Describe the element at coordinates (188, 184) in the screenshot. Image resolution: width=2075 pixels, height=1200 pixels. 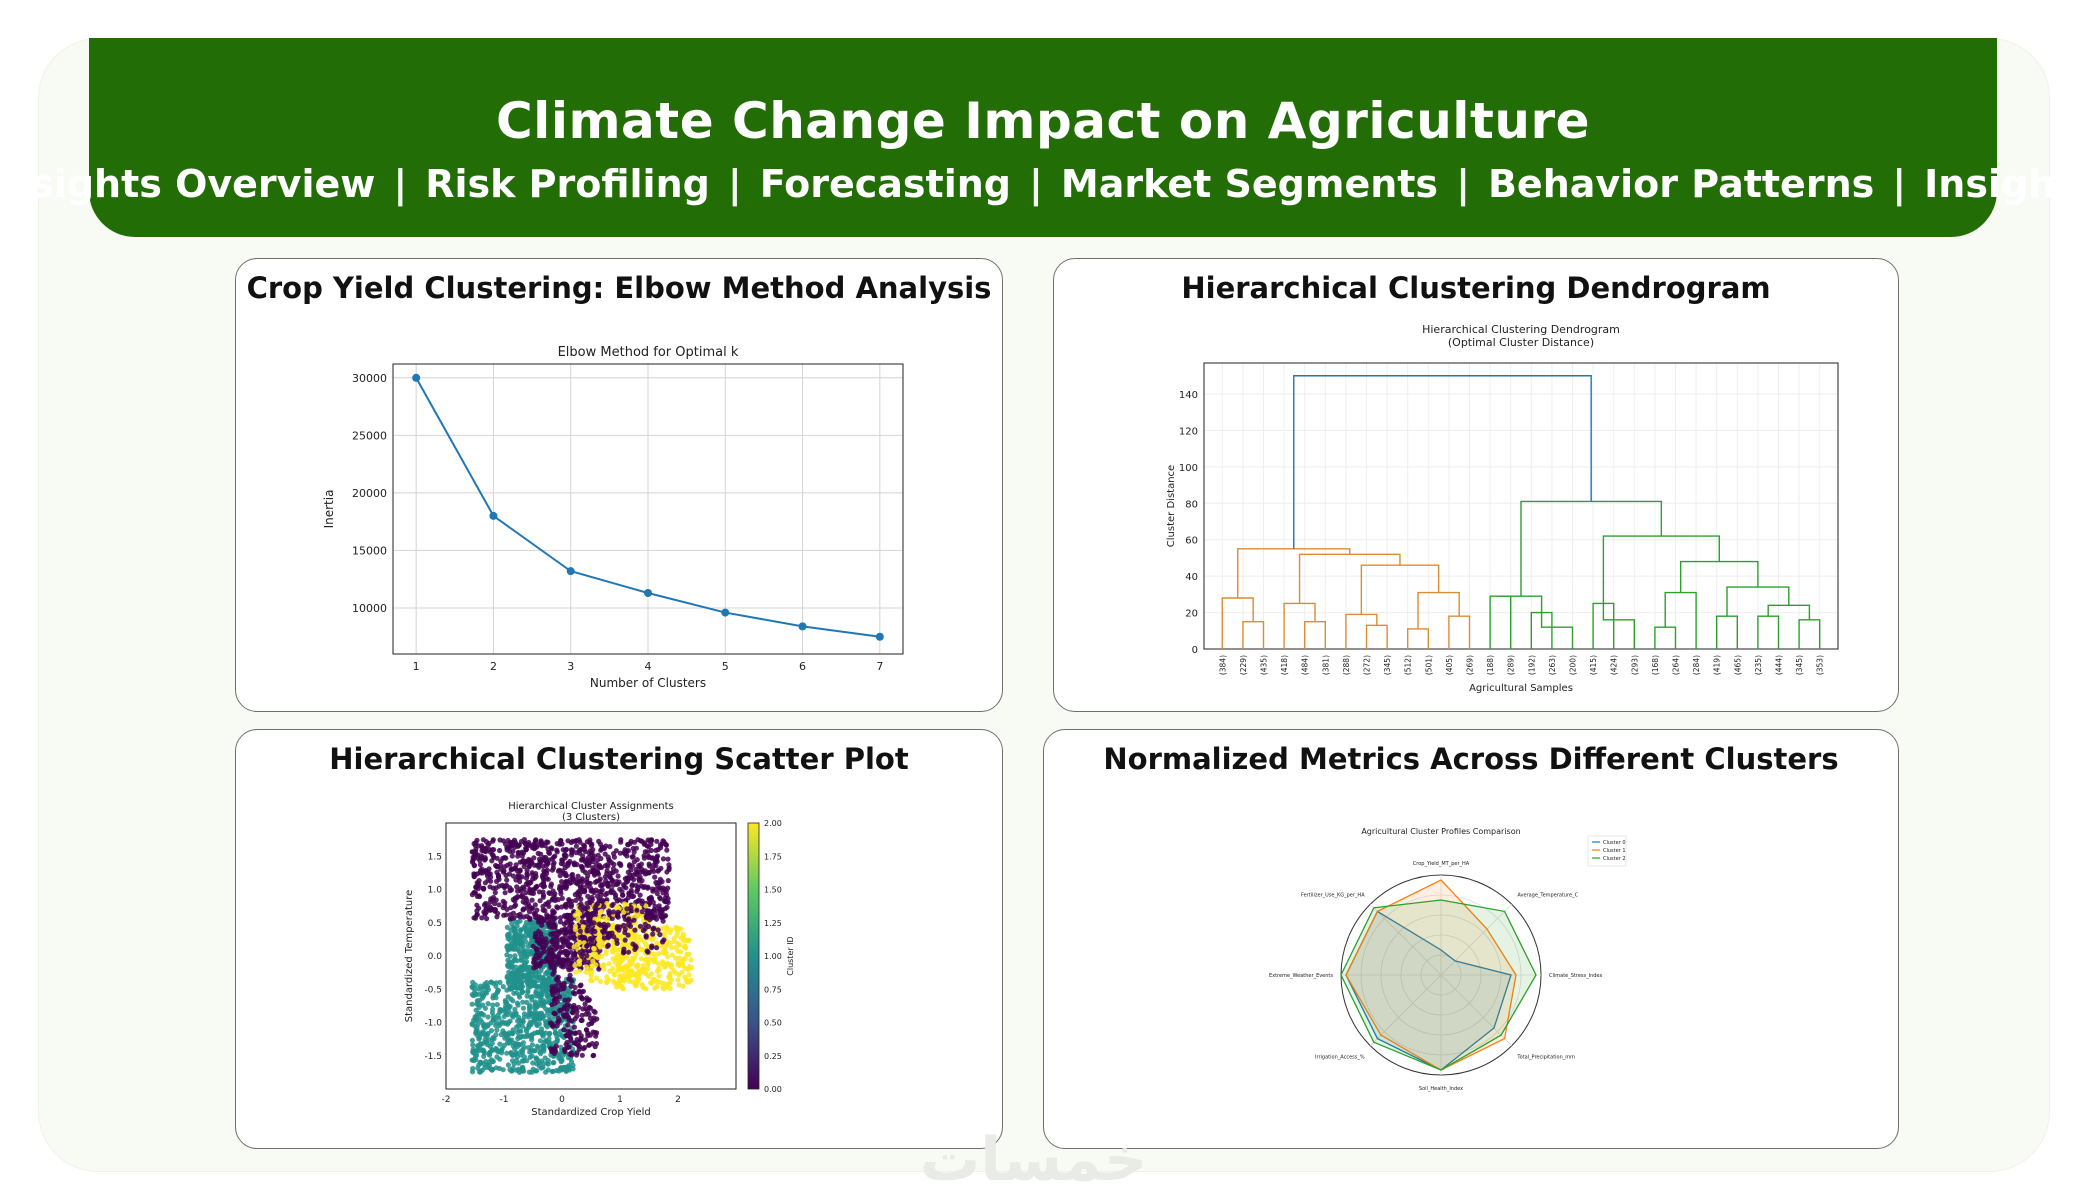
I see `nav-item-insights-overview: Insights Overview` at that location.